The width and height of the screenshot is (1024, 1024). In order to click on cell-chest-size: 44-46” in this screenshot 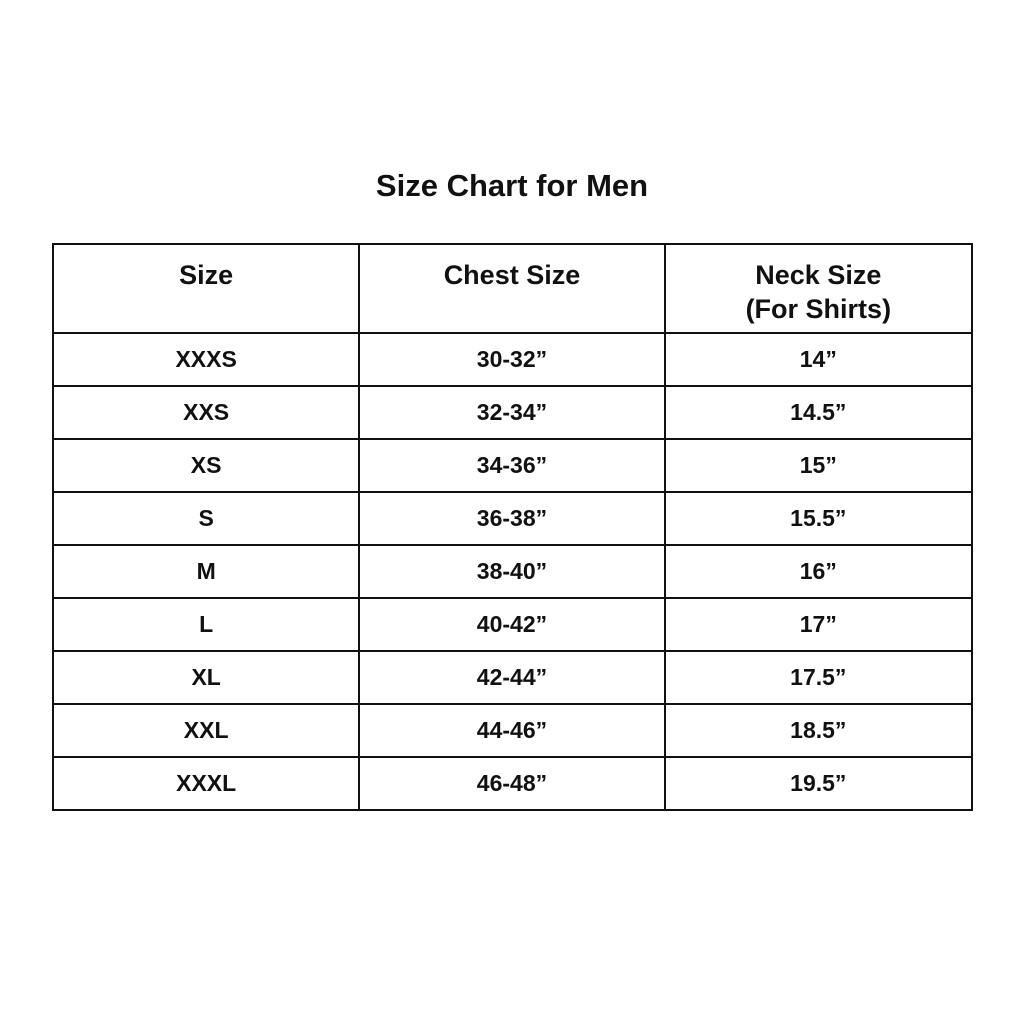, I will do `click(512, 730)`.